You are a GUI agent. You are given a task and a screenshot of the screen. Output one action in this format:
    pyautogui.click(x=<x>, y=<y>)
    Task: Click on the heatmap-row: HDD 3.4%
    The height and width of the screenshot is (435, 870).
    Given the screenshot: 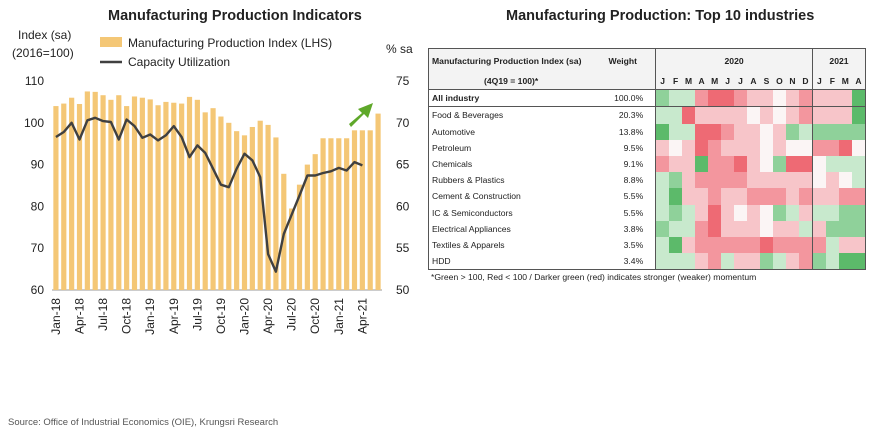 What is the action you would take?
    pyautogui.click(x=647, y=261)
    